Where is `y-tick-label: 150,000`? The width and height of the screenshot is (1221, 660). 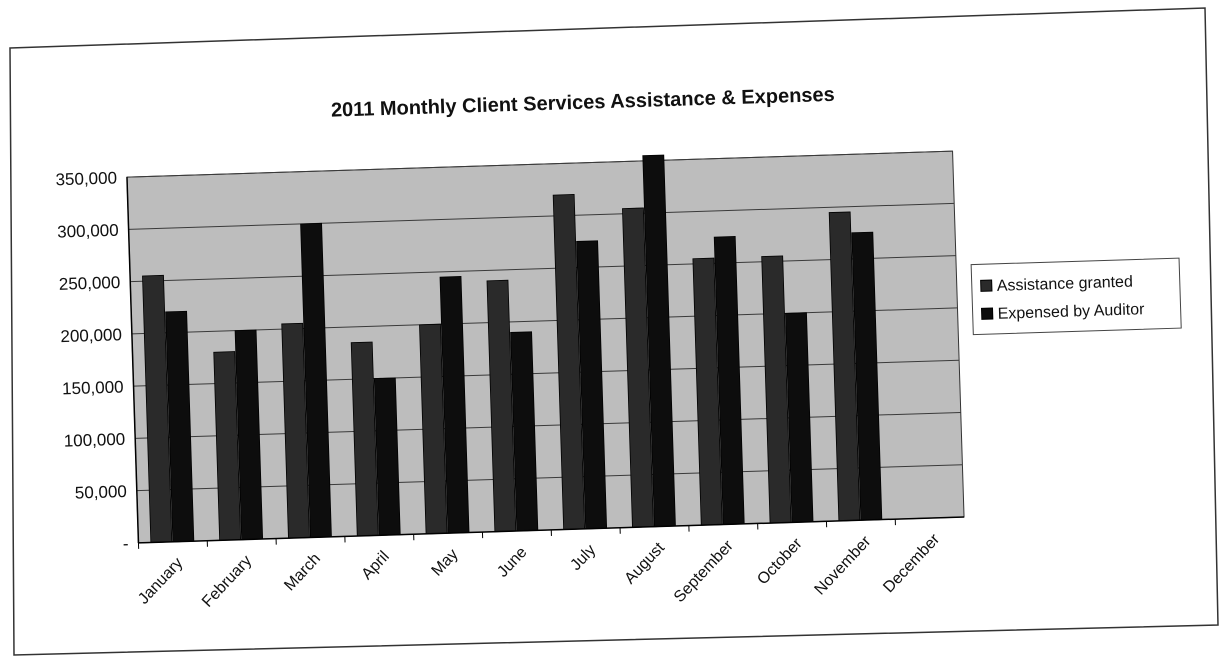
y-tick-label: 150,000 is located at coordinates (93, 387).